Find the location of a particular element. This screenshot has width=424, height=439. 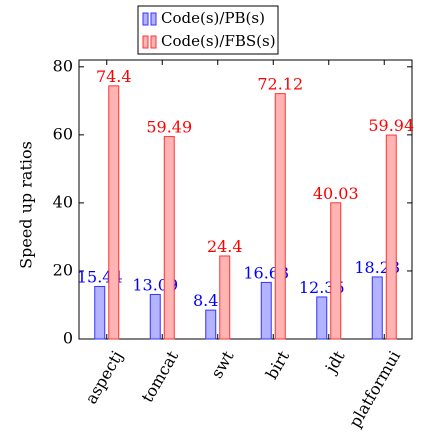

legend: Code(s)/PB(s) Code(s)/FBS(s) is located at coordinates (208, 30).